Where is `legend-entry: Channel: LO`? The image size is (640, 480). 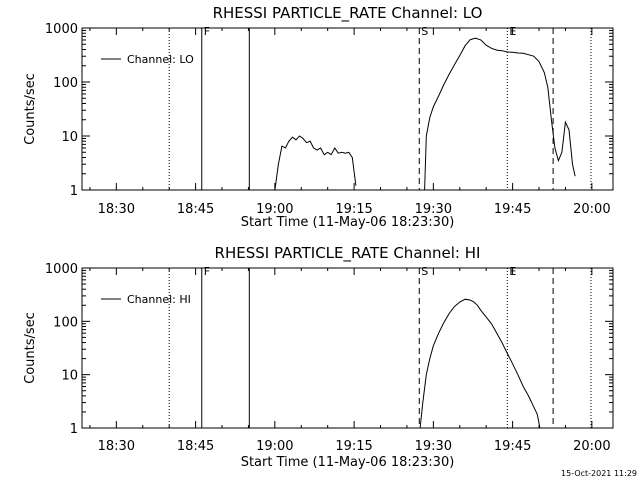
legend-entry: Channel: LO is located at coordinates (160, 59).